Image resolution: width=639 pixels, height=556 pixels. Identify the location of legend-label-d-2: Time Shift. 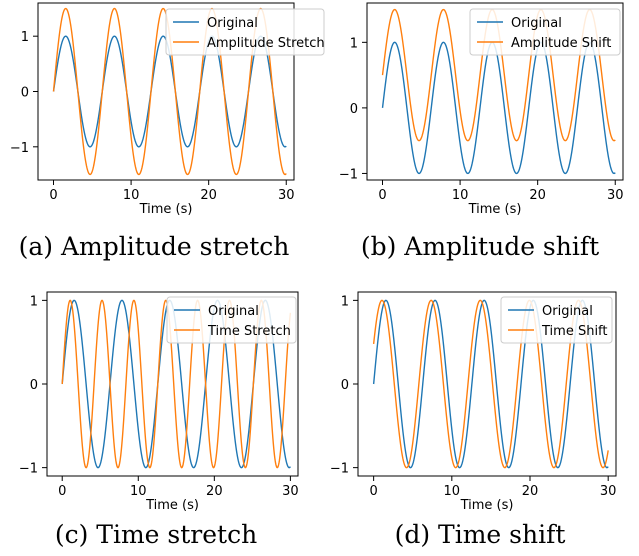
(574, 331).